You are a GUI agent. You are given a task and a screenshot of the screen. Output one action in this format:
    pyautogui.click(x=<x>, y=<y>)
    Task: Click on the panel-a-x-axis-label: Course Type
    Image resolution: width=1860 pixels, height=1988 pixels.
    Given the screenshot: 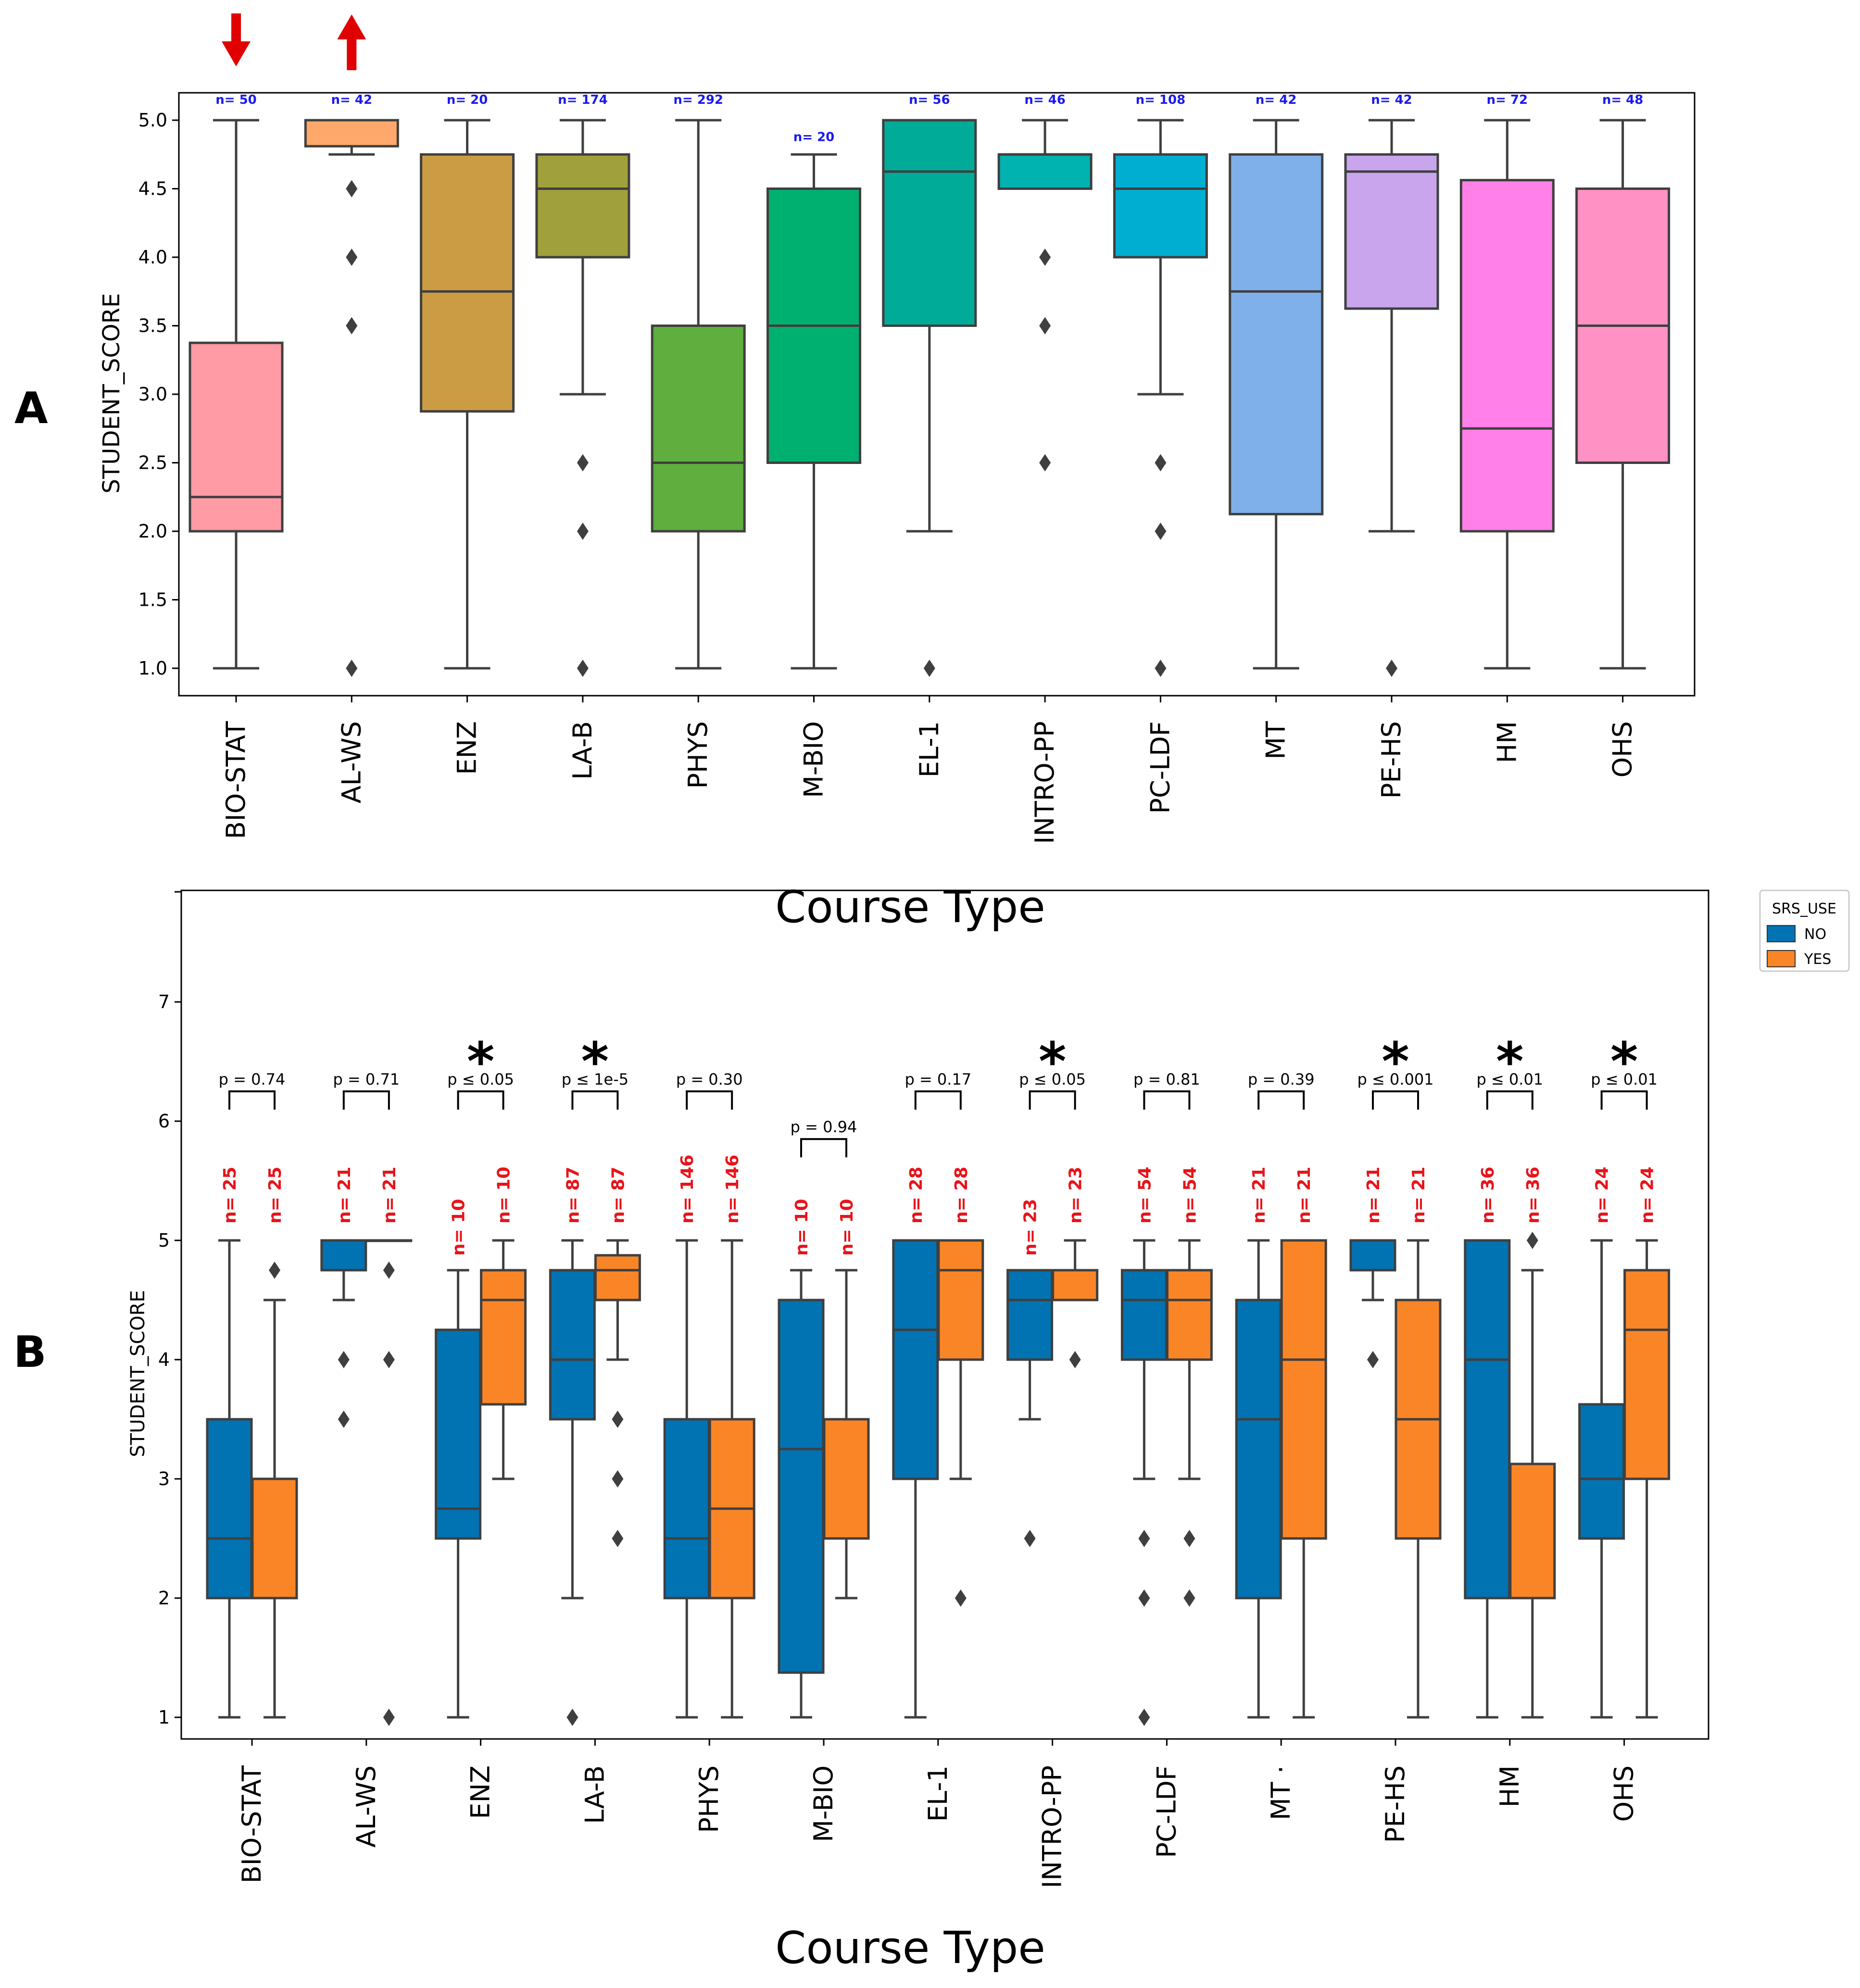 What is the action you would take?
    pyautogui.click(x=910, y=907)
    